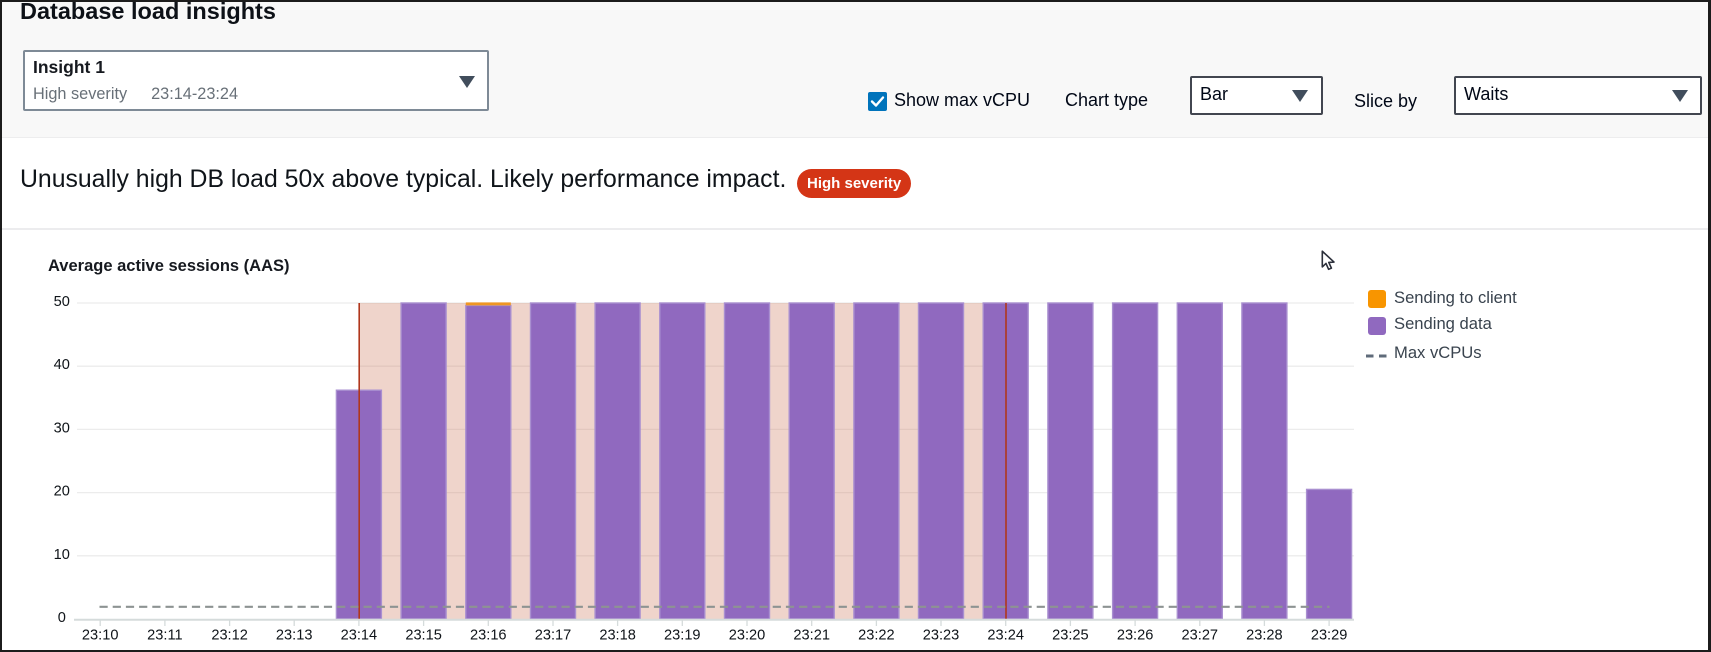  What do you see at coordinates (62, 492) in the screenshot?
I see `svg-text: 20` at bounding box center [62, 492].